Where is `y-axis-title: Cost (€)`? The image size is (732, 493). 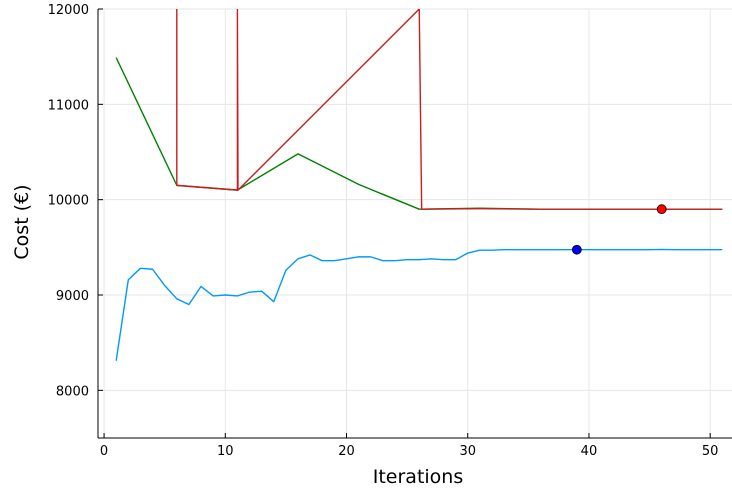
y-axis-title: Cost (€) is located at coordinates (22, 221).